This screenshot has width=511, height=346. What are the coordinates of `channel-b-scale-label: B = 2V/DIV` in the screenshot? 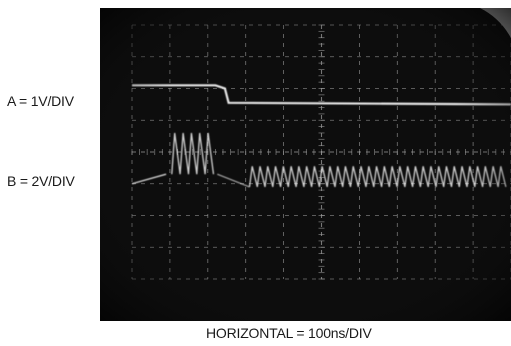 It's located at (41, 181).